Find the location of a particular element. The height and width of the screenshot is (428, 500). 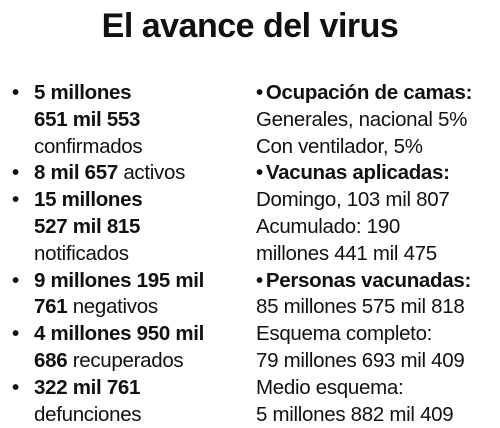

stat-value: 15 millones is located at coordinates (88, 200).